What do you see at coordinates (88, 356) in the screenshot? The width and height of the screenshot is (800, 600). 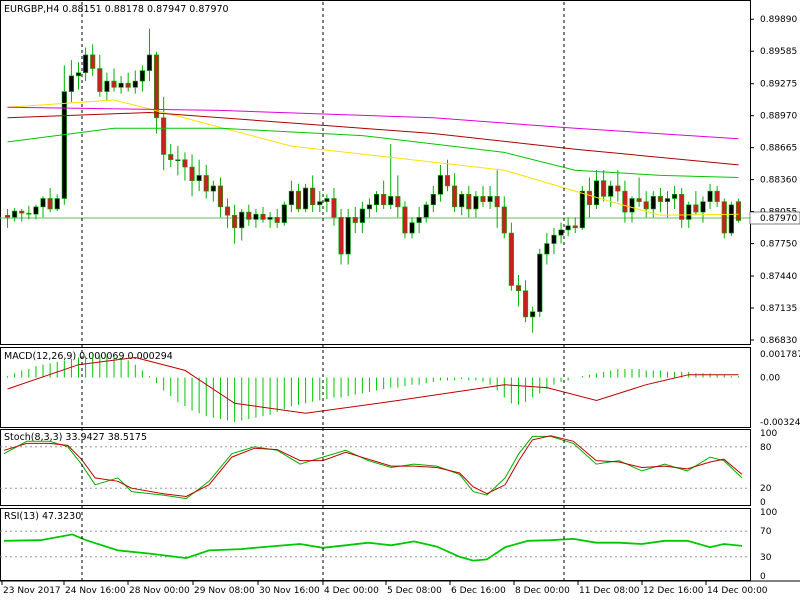 I see `macd-title: MACD(12,26,9) 0.000069 0.000294` at bounding box center [88, 356].